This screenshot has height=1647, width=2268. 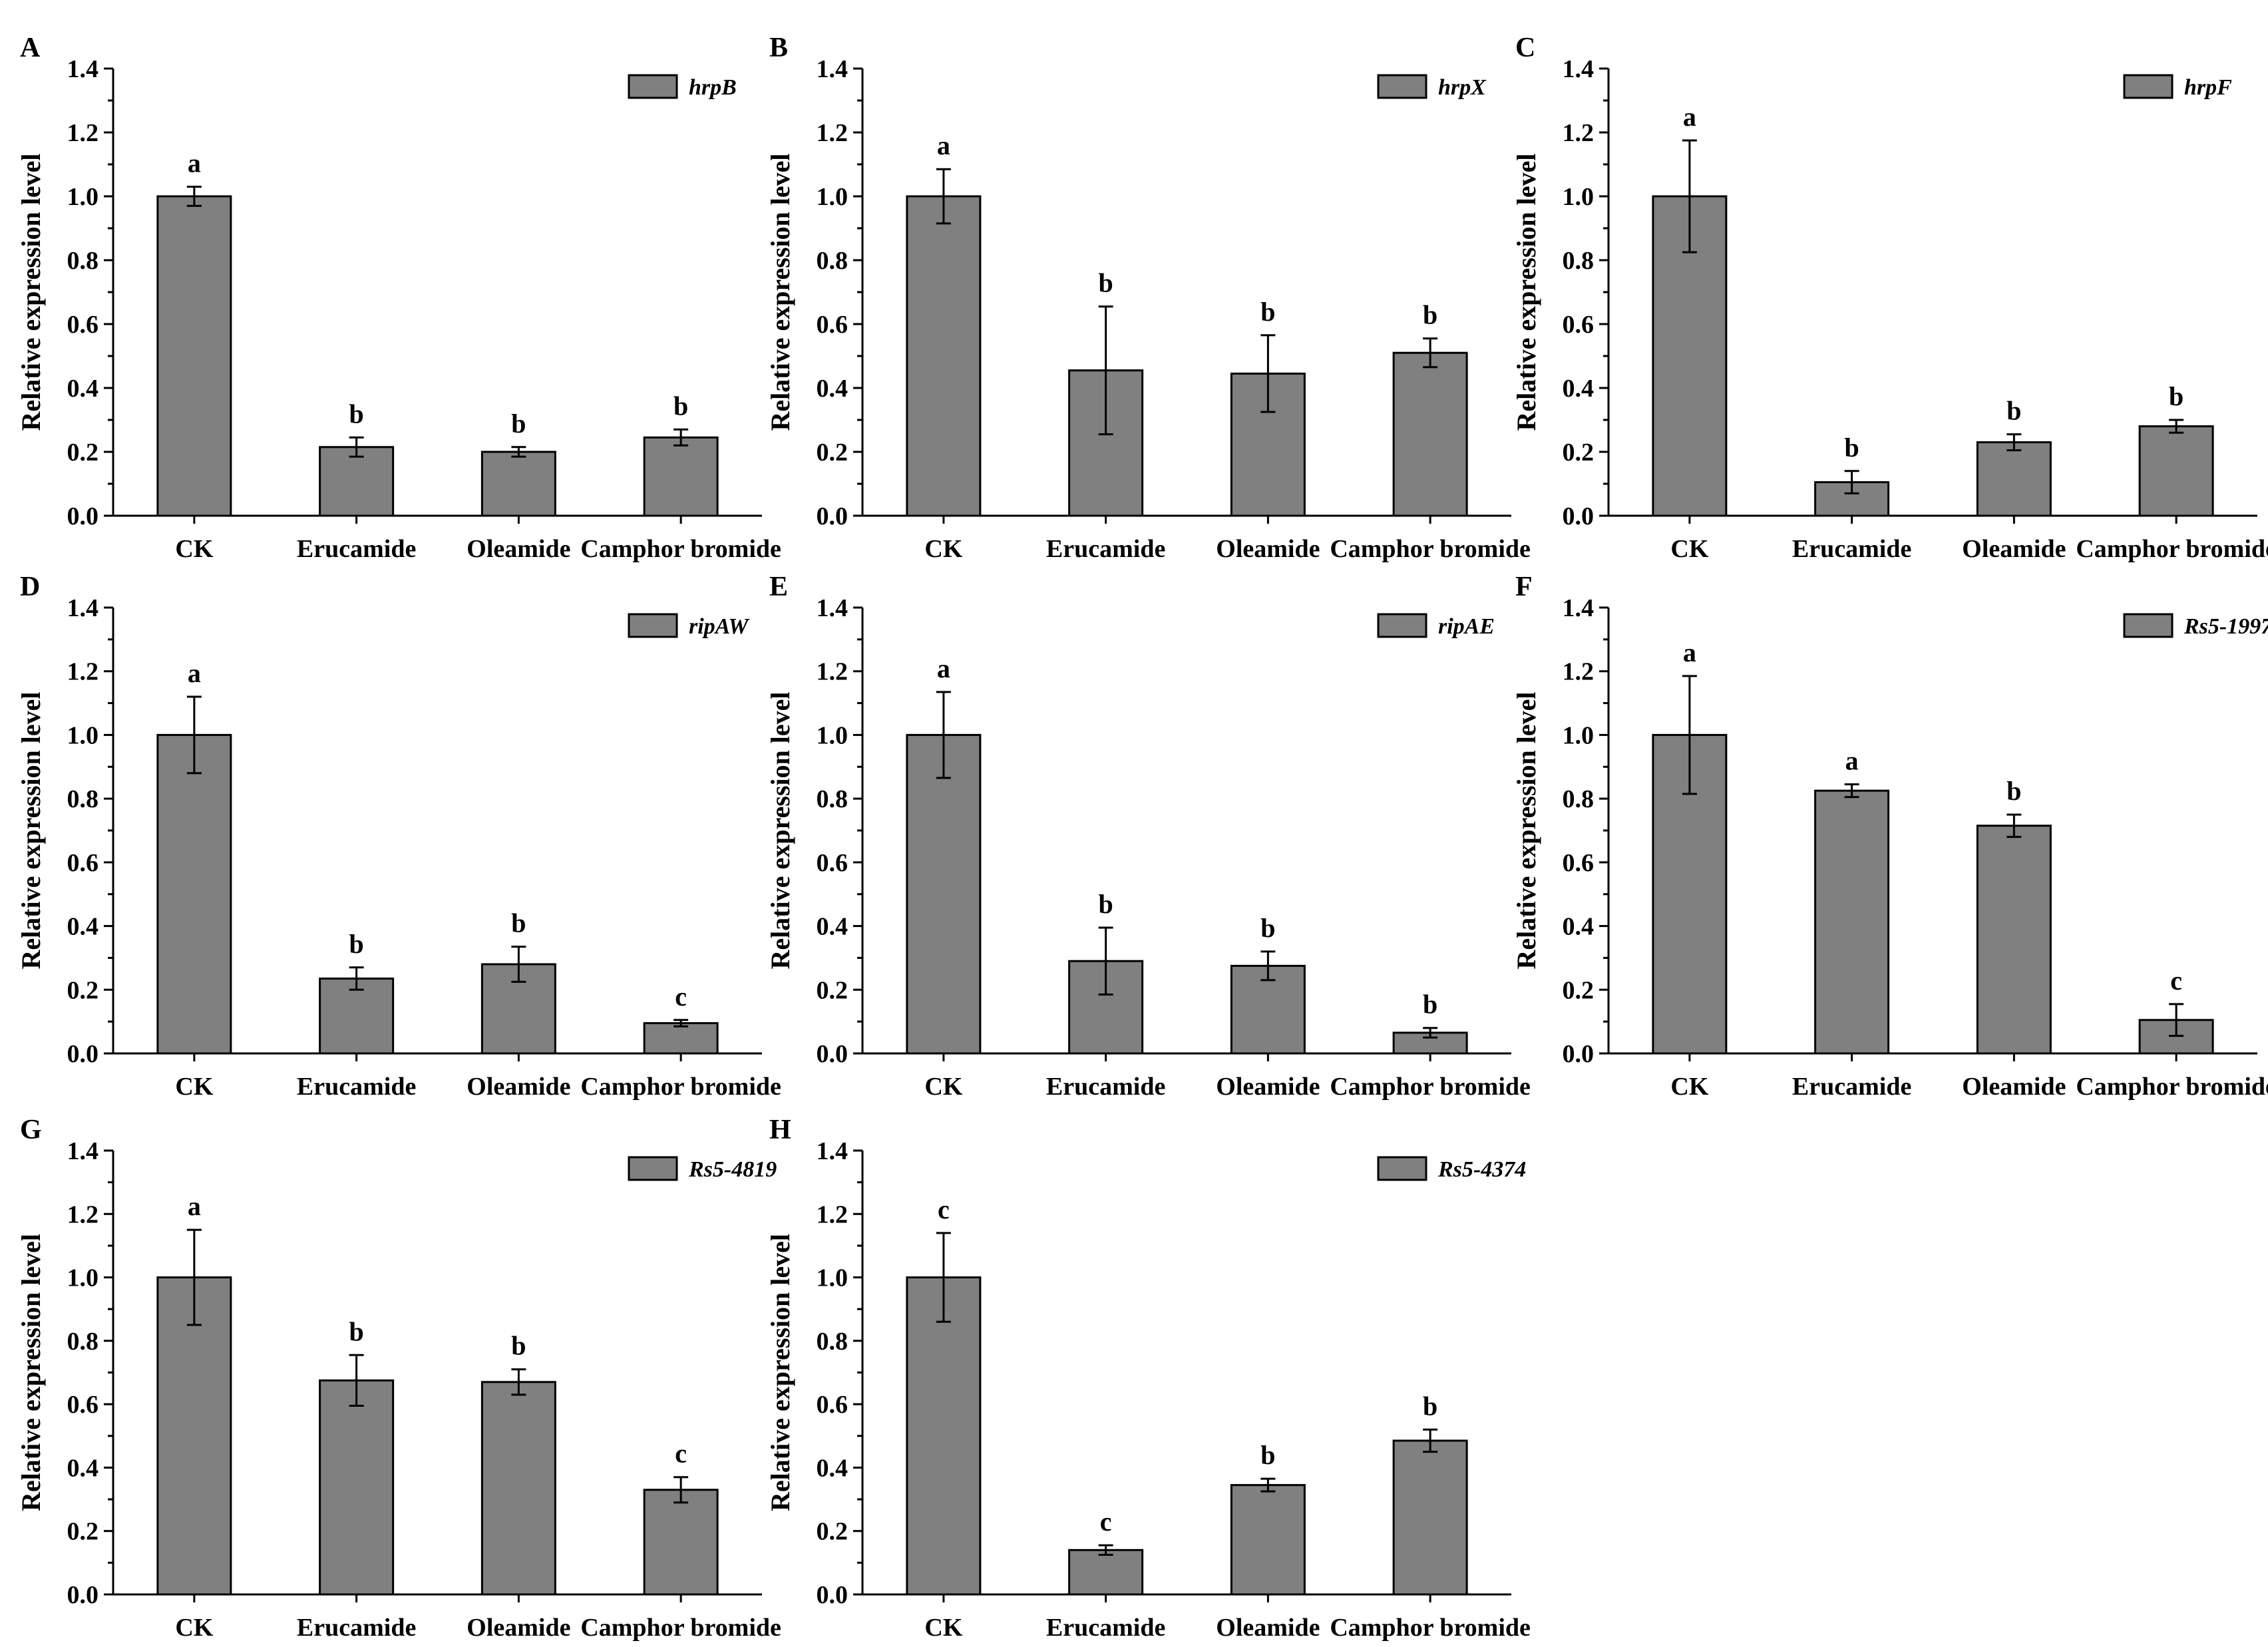 I want to click on panel-label: C, so click(x=1525, y=48).